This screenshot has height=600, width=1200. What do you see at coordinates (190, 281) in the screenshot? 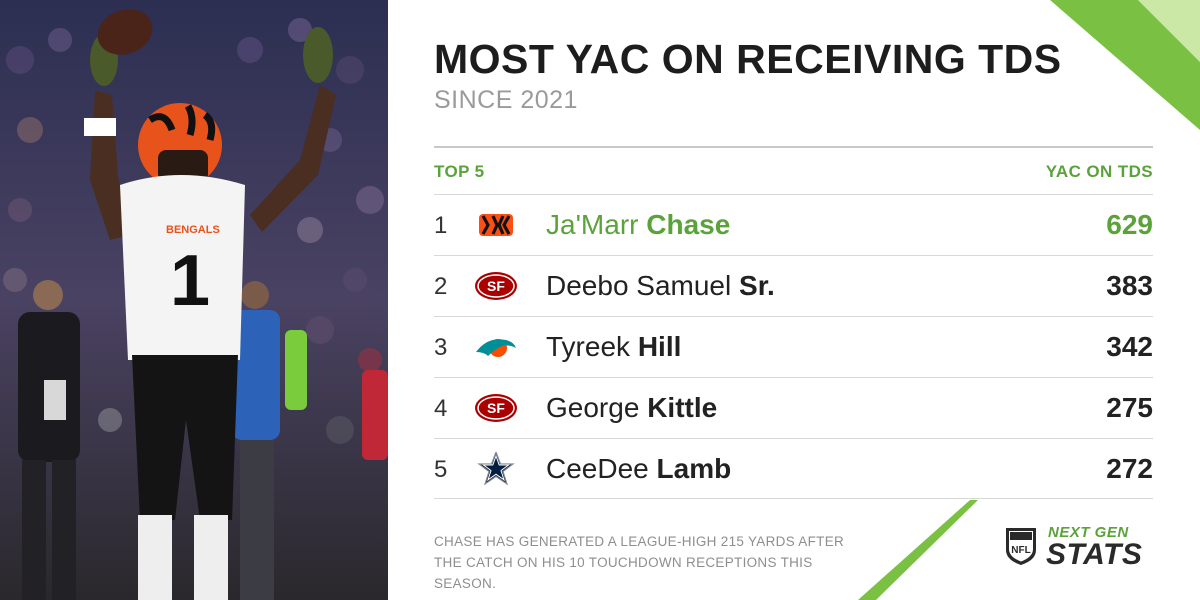
I see `jersey-number: 1` at bounding box center [190, 281].